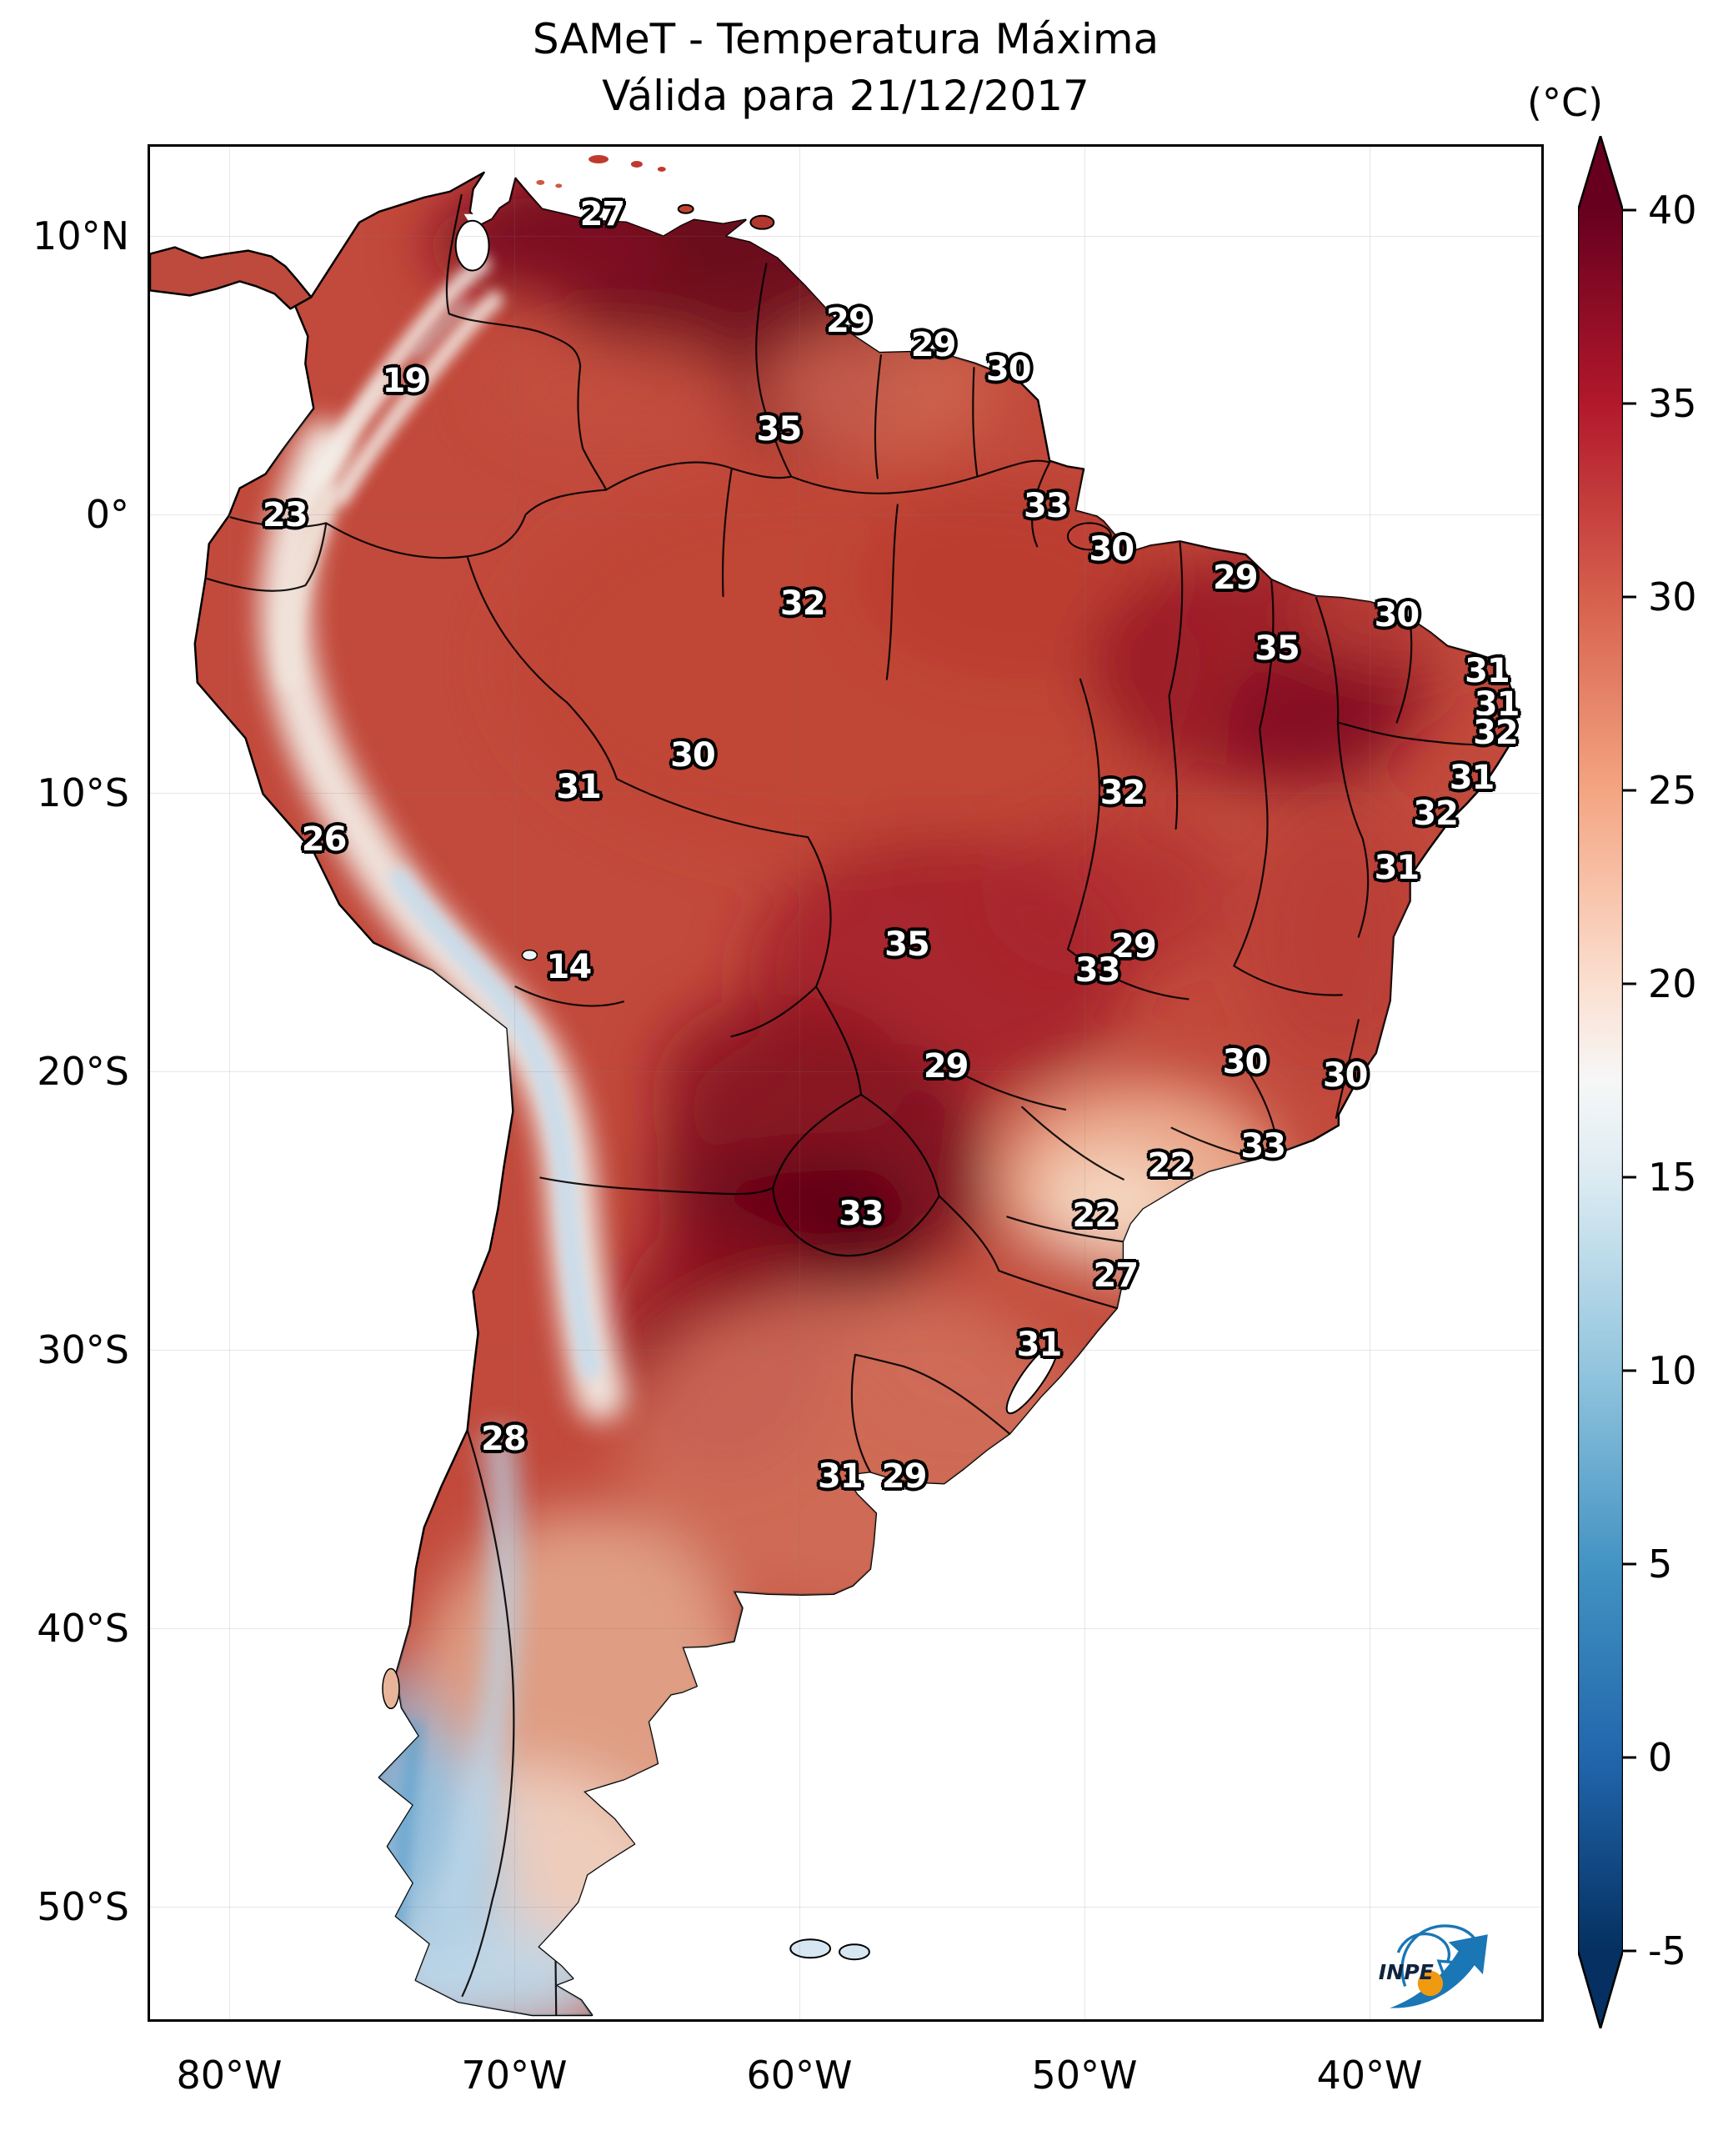 This screenshot has height=2156, width=1723. Describe the element at coordinates (1672, 210) in the screenshot. I see `colorbar-tick-label: 40` at that location.